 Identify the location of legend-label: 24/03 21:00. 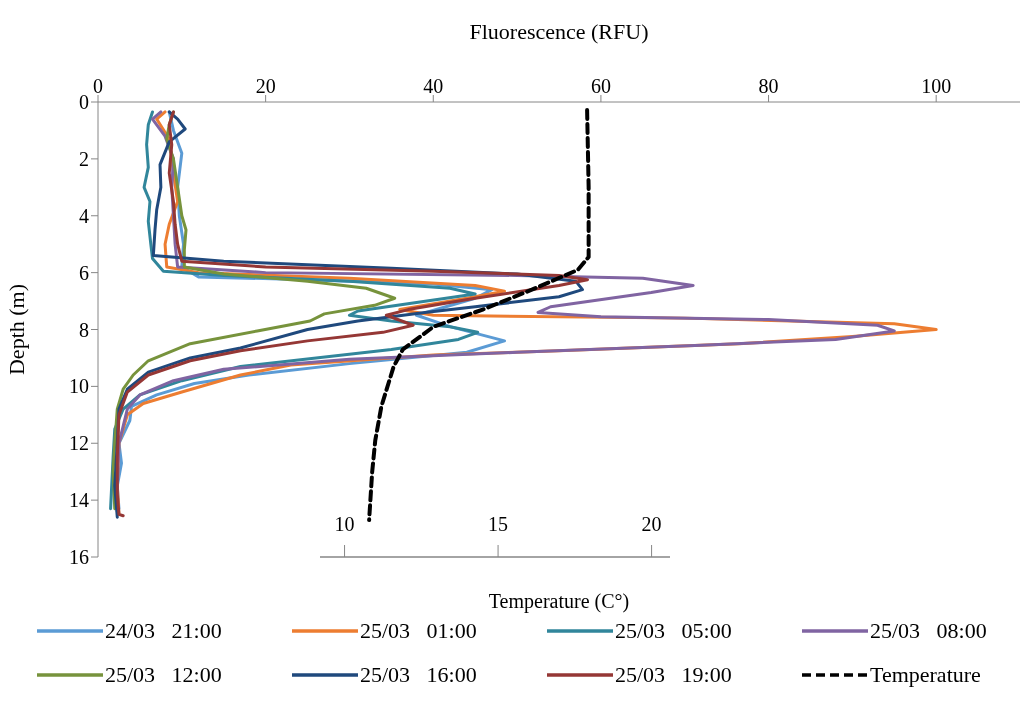
(163, 631).